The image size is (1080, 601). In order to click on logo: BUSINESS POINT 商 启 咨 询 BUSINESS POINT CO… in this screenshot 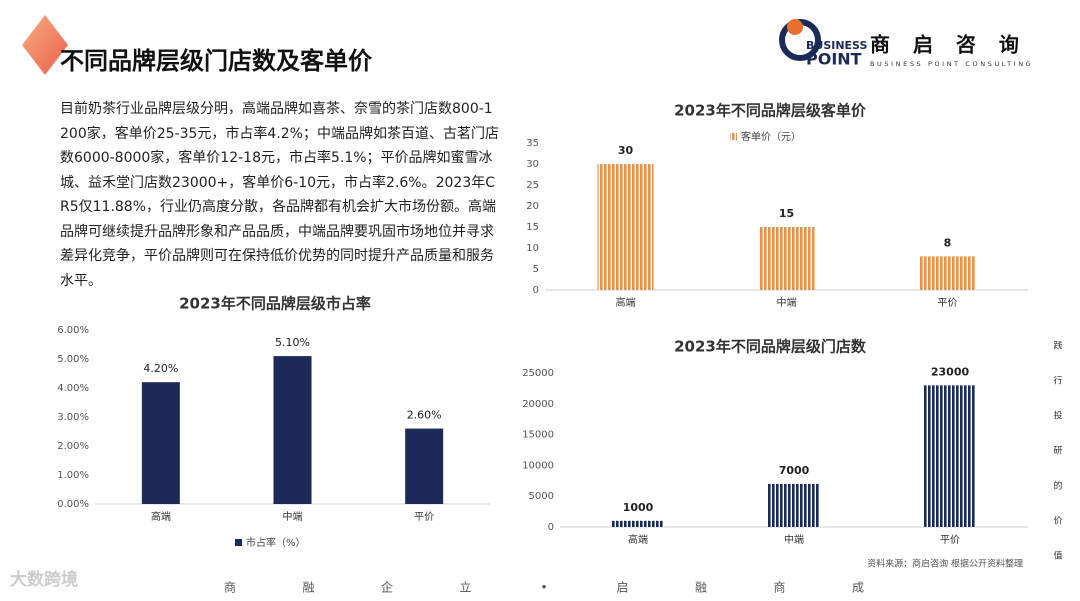, I will do `click(906, 44)`.